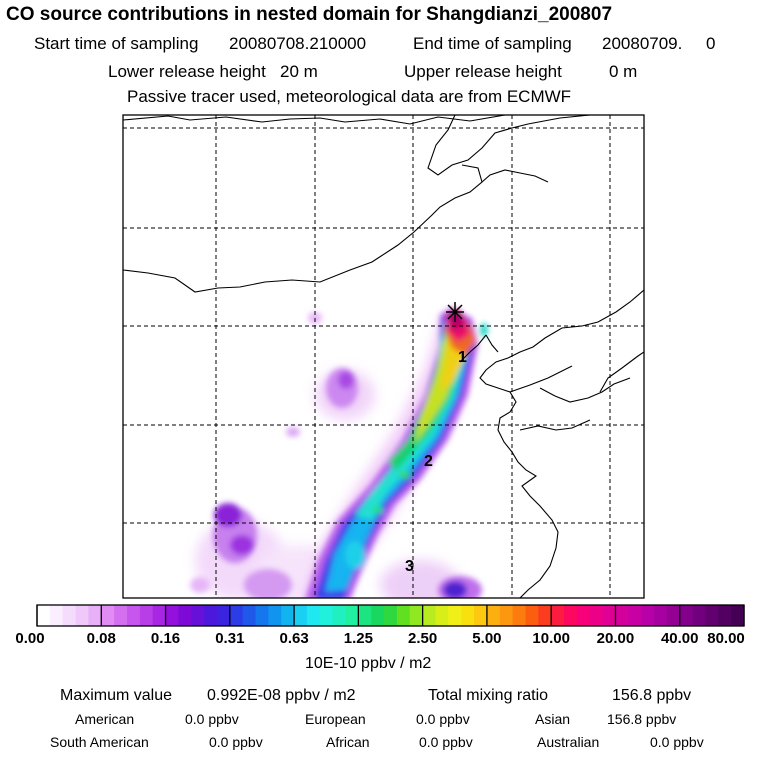 The height and width of the screenshot is (768, 768). Describe the element at coordinates (462, 357) in the screenshot. I see `trajectory-label-1: 1` at that location.